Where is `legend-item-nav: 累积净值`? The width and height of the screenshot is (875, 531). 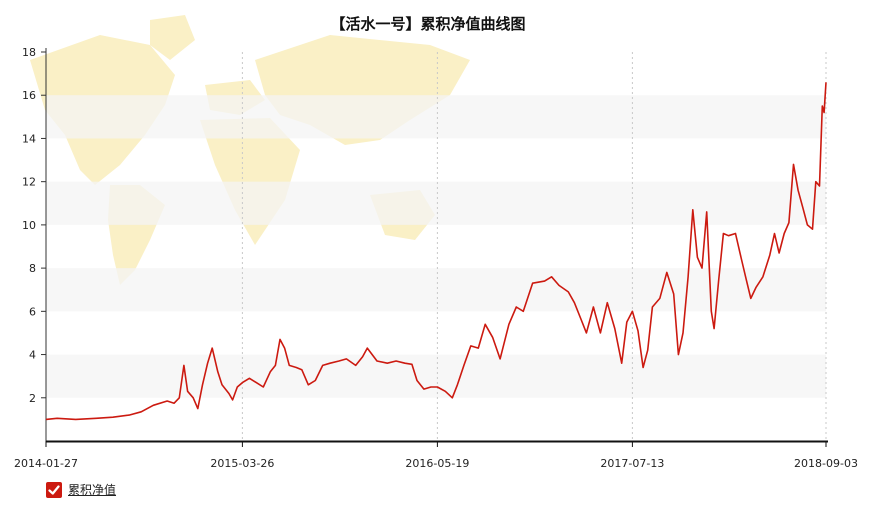
legend-item-nav: 累积净值 is located at coordinates (81, 489).